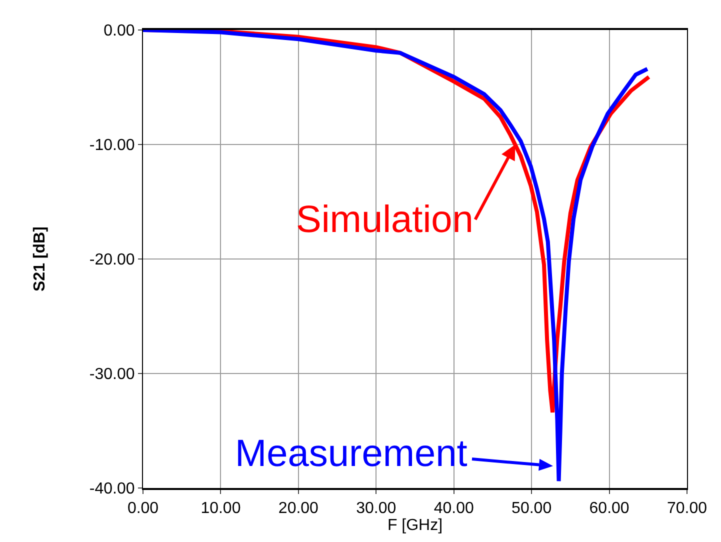  I want to click on x-tick-label: 40.00, so click(454, 509).